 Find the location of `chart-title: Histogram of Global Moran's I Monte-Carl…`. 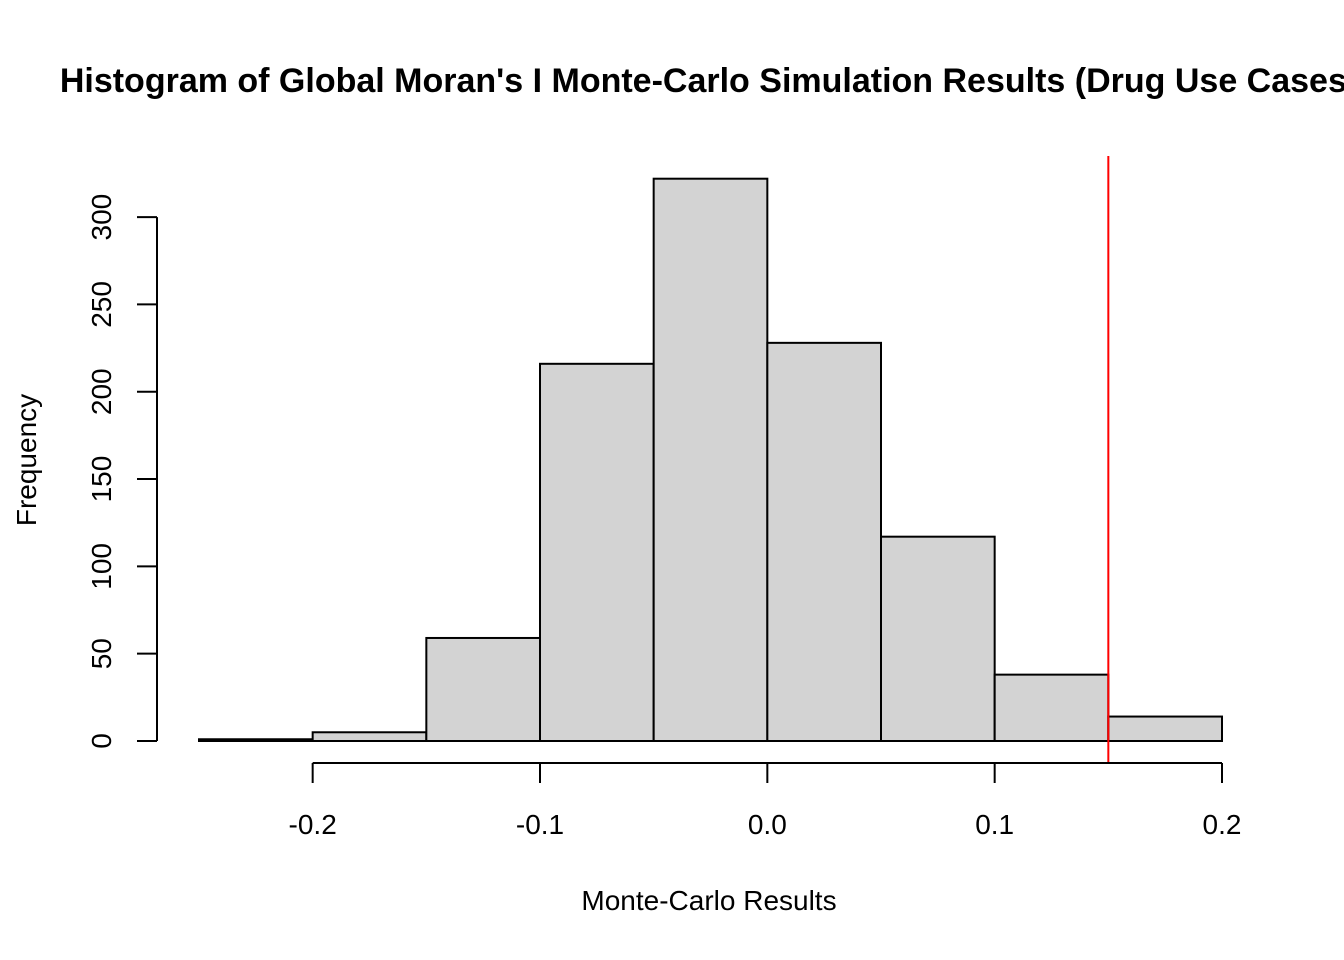

chart-title: Histogram of Global Moran's I Monte-Carl… is located at coordinates (702, 81).